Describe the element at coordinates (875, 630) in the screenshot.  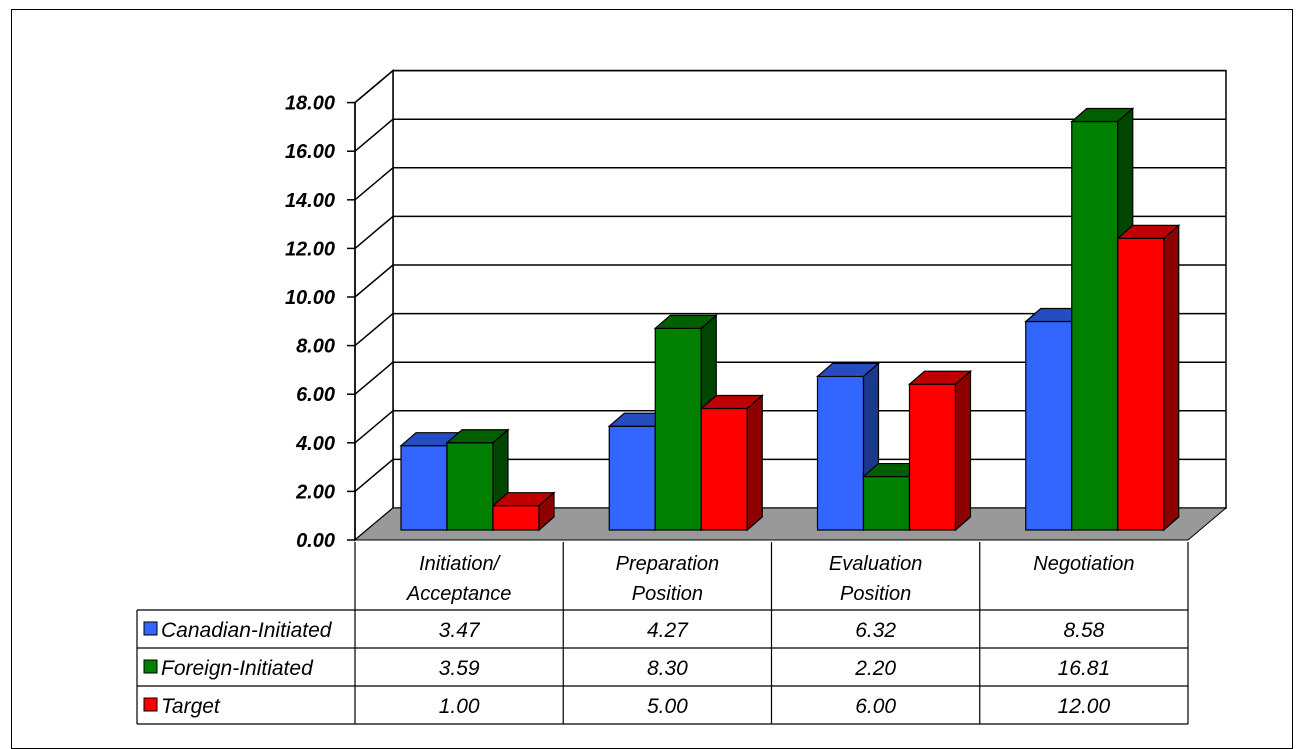
I see `data-label: 6.32` at that location.